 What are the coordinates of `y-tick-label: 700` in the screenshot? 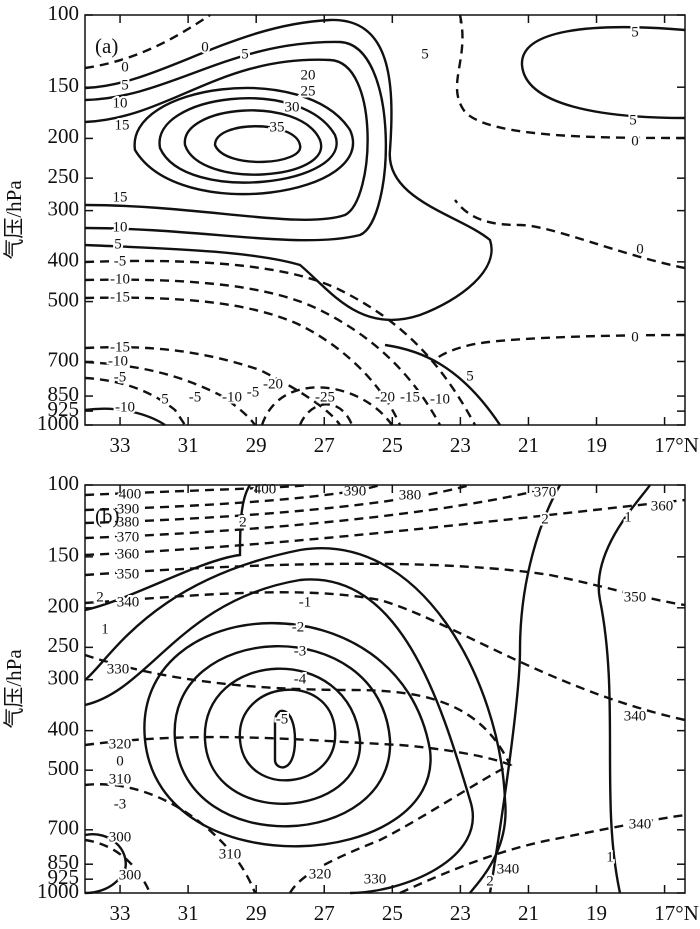 It's located at (64, 828).